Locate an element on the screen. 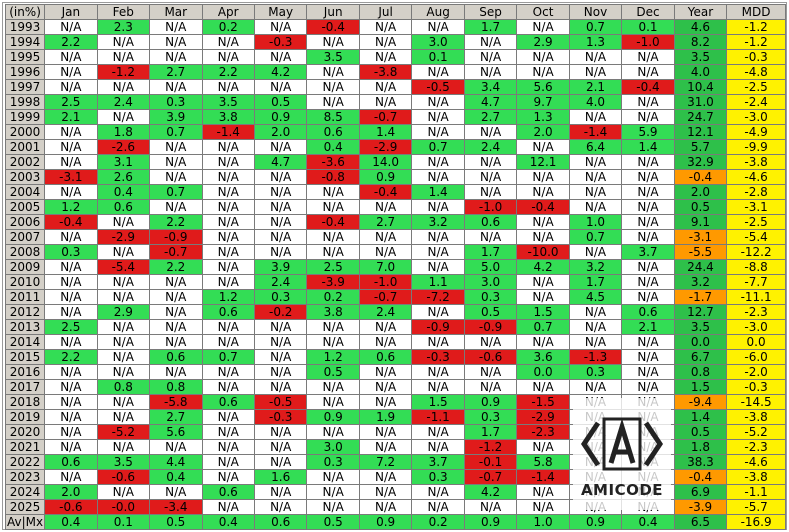 This screenshot has height=532, width=789. year-label: 1994 is located at coordinates (25, 42).